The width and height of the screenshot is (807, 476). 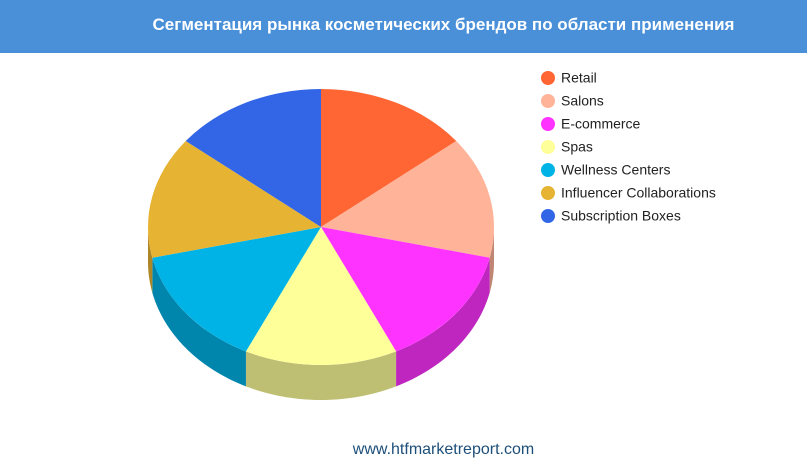 I want to click on legend-label: Subscription Boxes, so click(x=621, y=216).